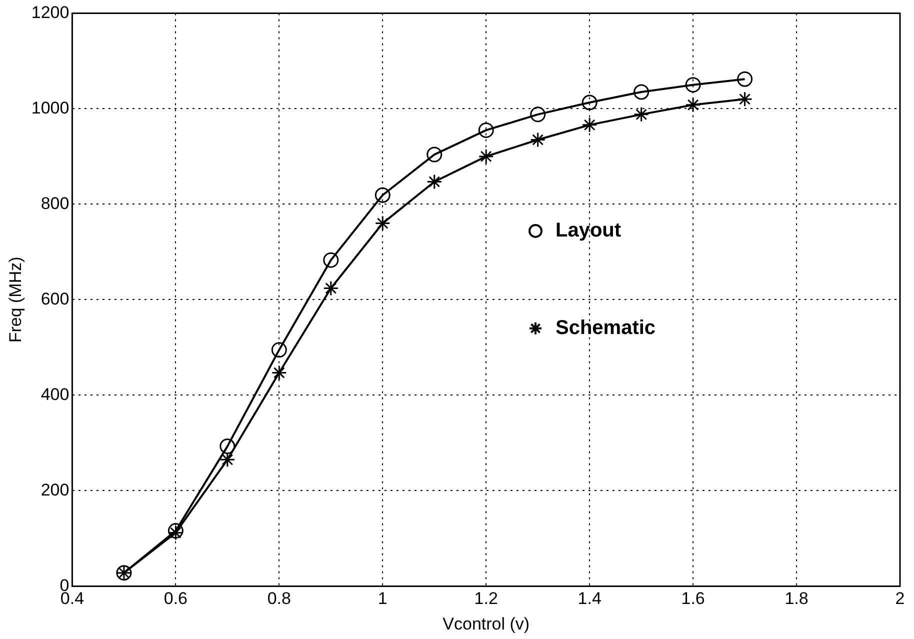 This screenshot has width=914, height=639. I want to click on x-tick-label: 0.8, so click(279, 598).